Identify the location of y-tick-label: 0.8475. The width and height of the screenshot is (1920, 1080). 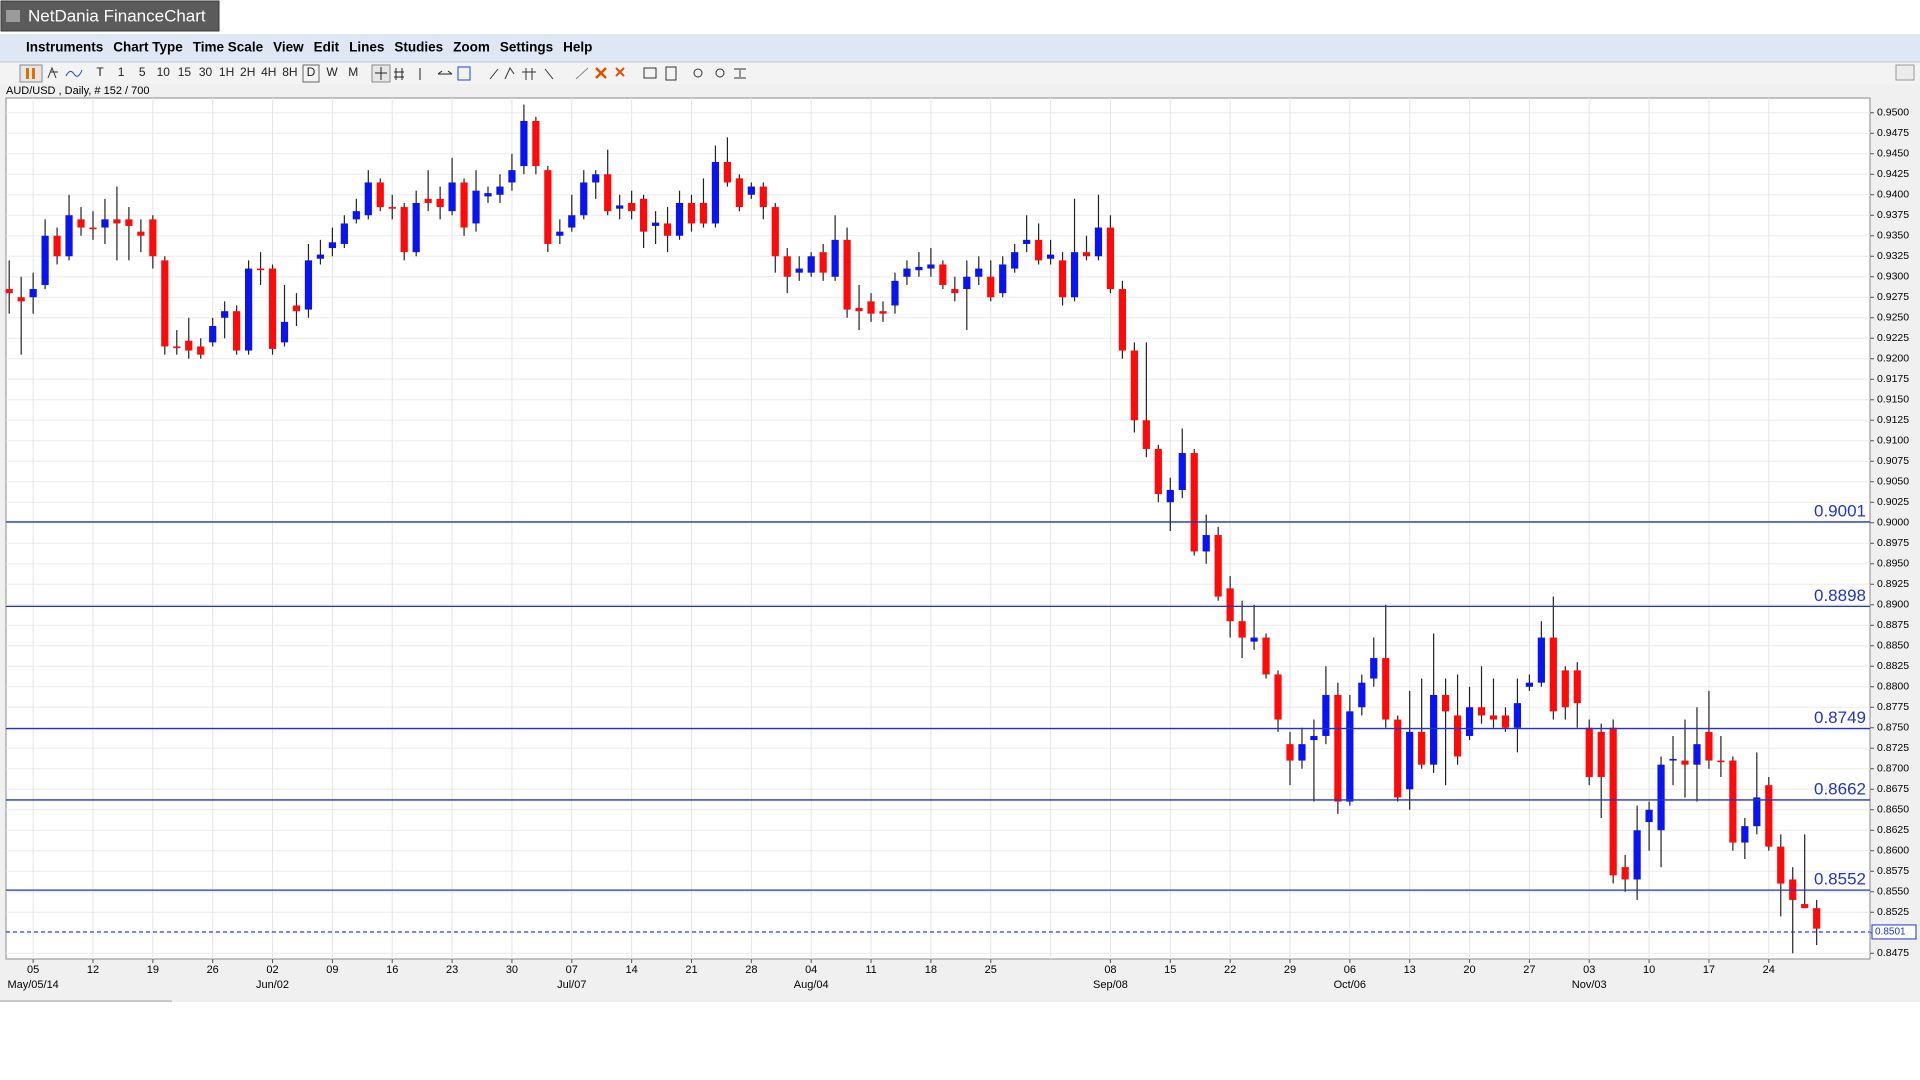
(1893, 953).